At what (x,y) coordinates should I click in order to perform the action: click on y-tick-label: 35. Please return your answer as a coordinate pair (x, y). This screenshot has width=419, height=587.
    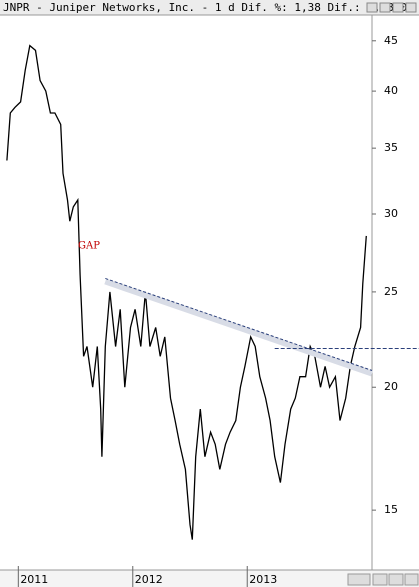
    Looking at the image, I should click on (391, 147).